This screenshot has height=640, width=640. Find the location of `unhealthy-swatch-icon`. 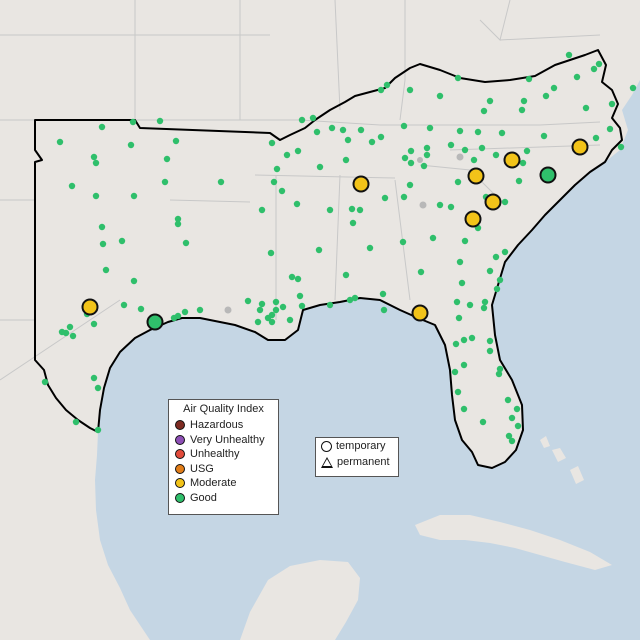

unhealthy-swatch-icon is located at coordinates (180, 454).